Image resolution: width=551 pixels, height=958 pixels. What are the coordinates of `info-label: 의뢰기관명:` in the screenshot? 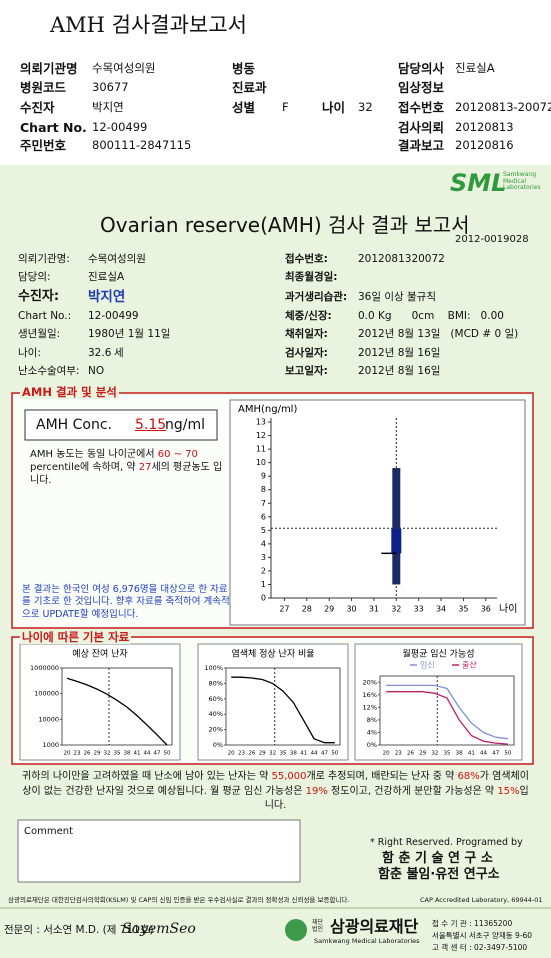 It's located at (44, 259).